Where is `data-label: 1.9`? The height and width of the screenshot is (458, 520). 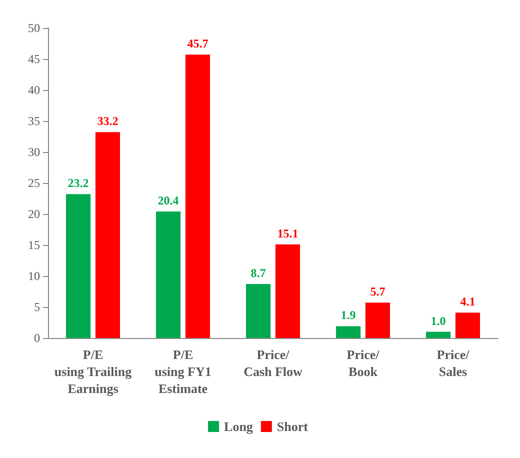
data-label: 1.9 is located at coordinates (348, 315).